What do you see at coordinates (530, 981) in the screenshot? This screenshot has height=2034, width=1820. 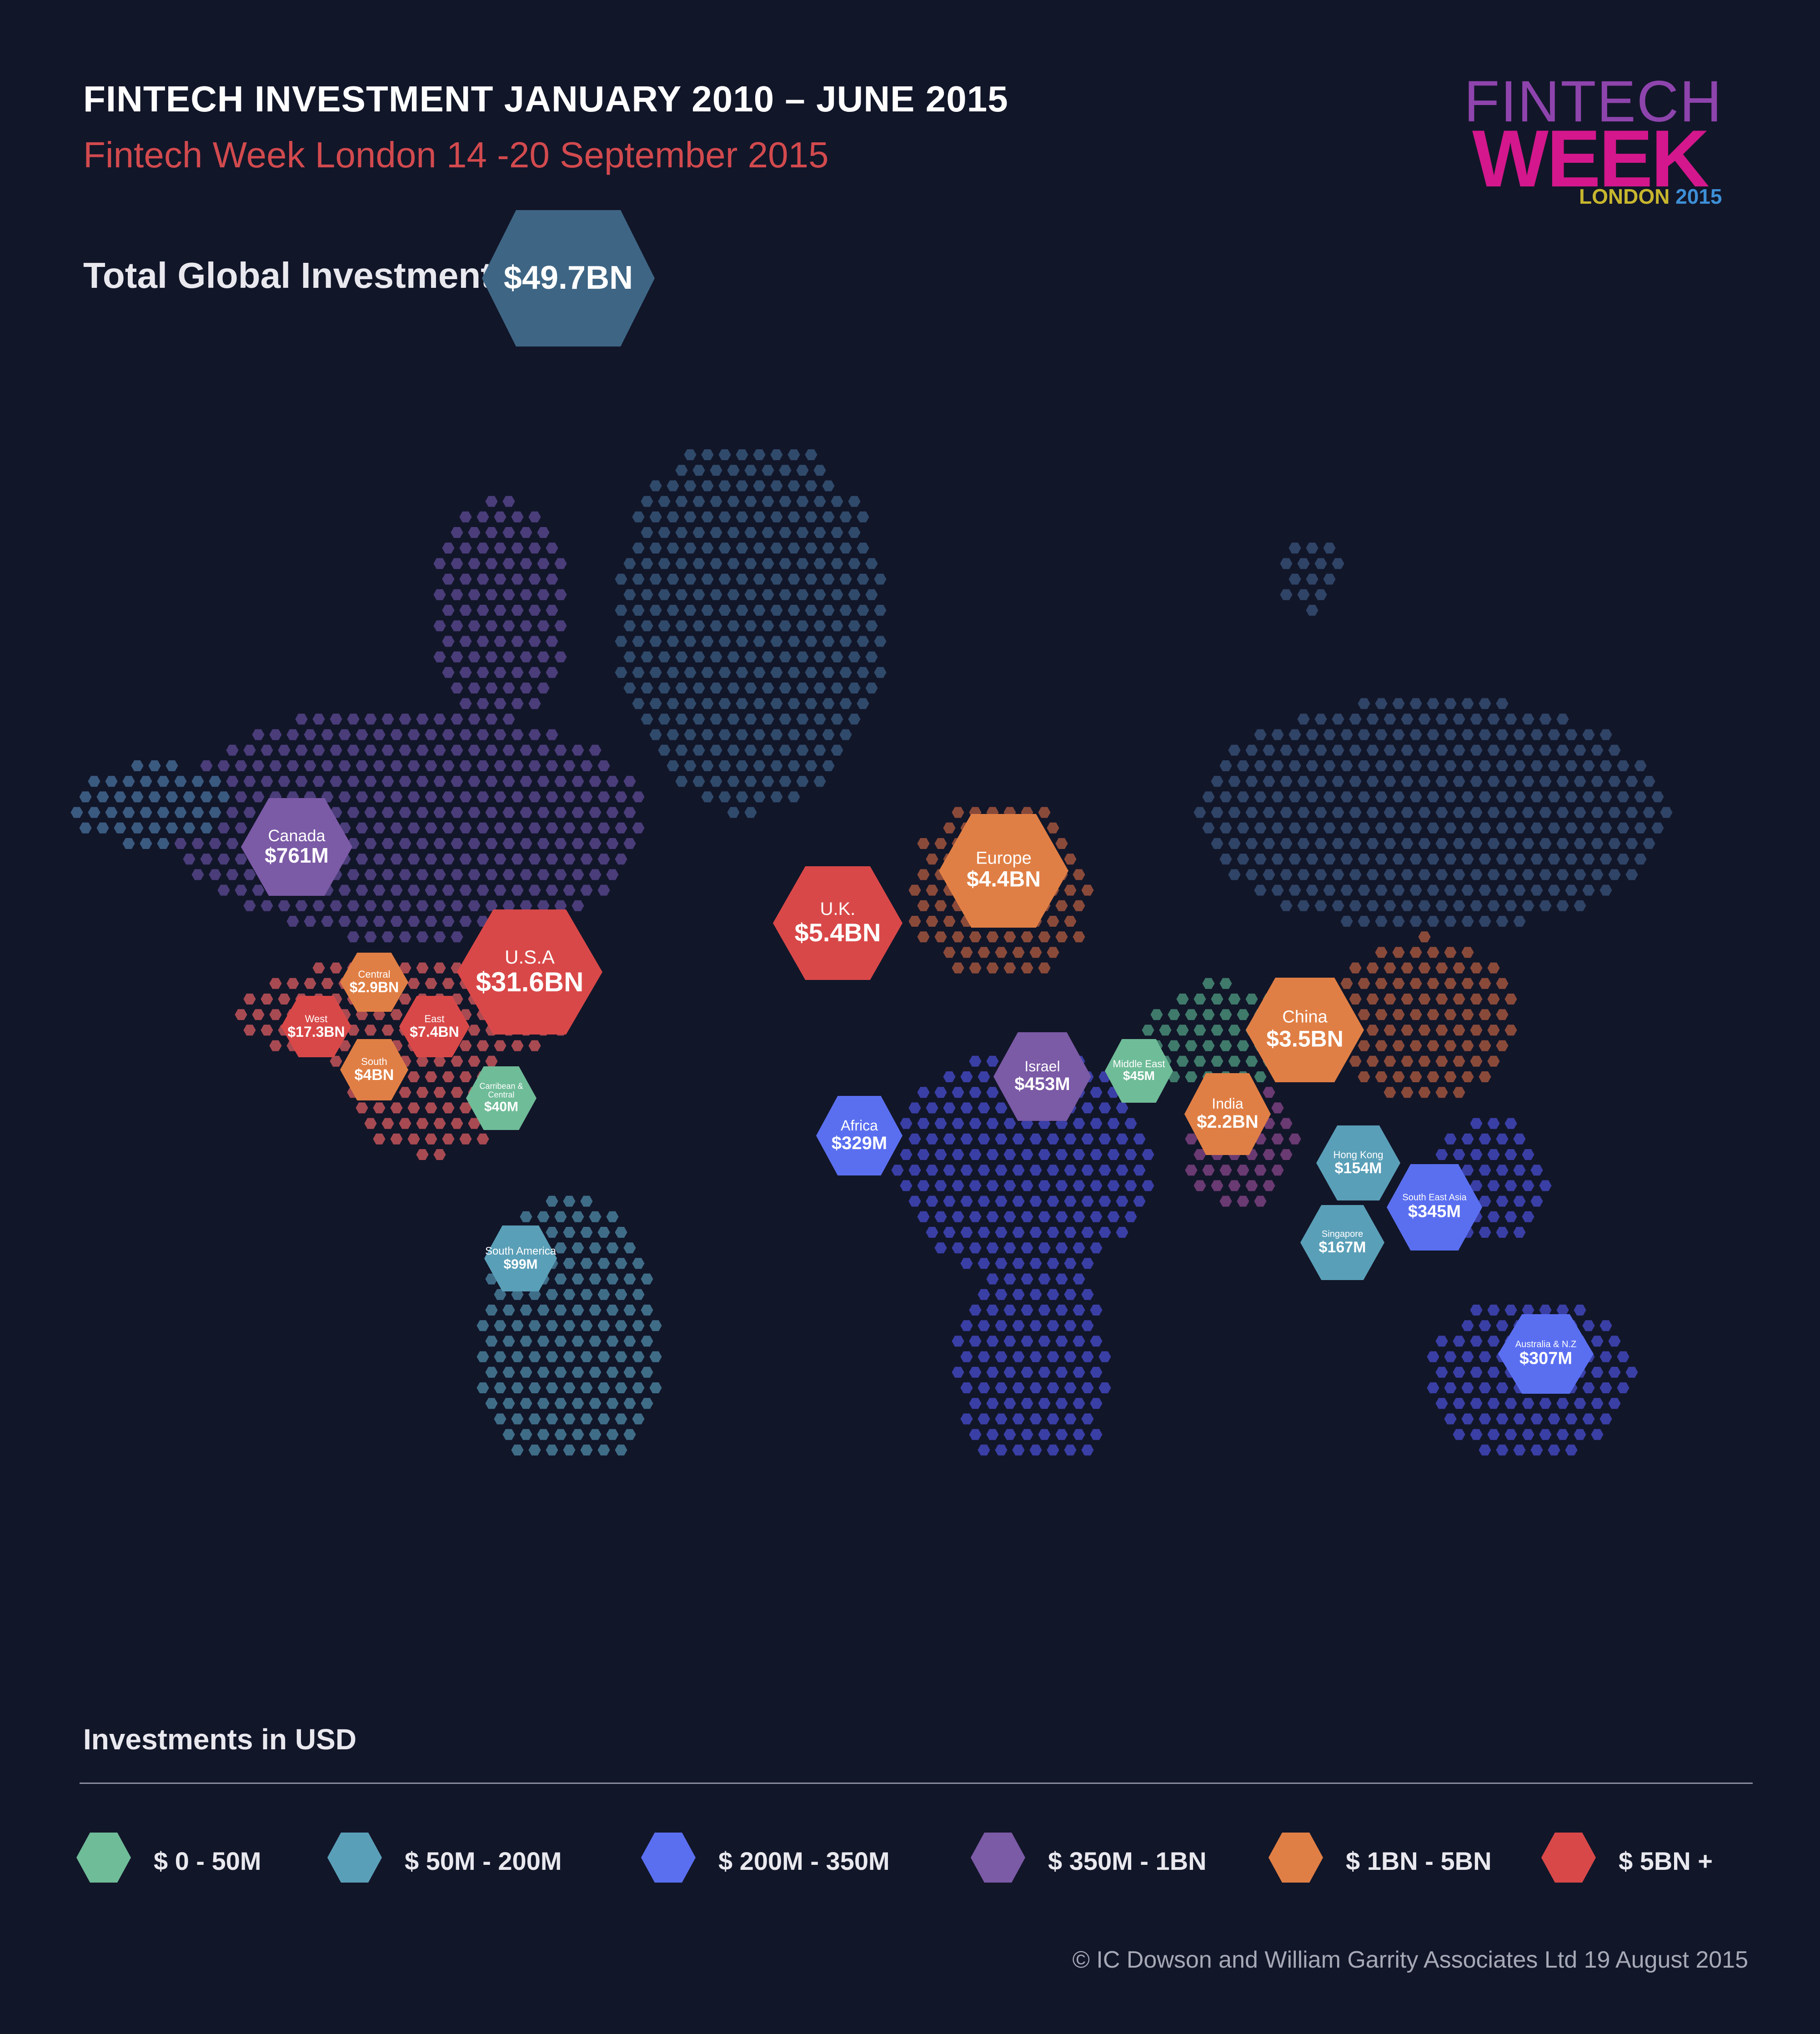 I see `region-value: $31.6BN` at bounding box center [530, 981].